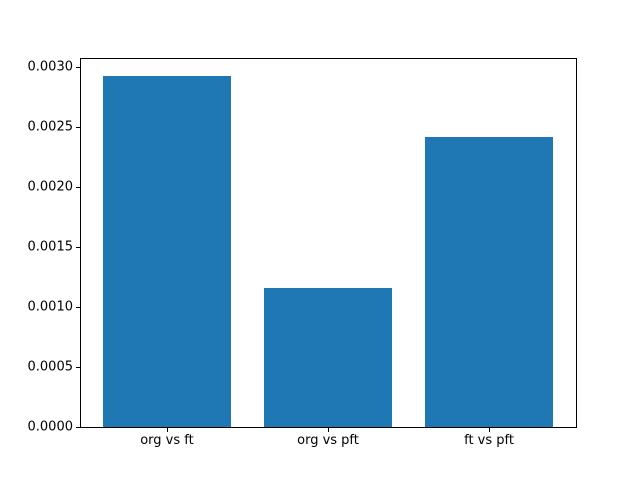 This screenshot has width=640, height=480. Describe the element at coordinates (328, 357) in the screenshot. I see `bar-org-vs-pft` at that location.